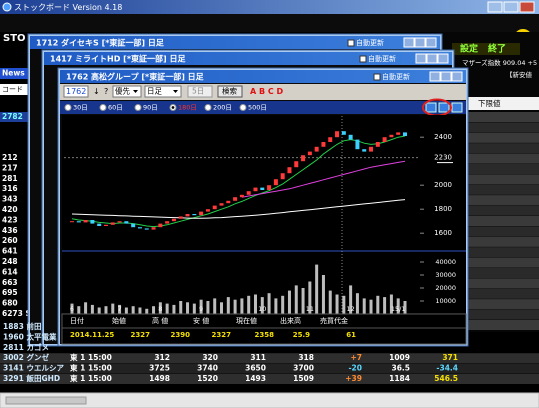  Describe the element at coordinates (398, 309) in the screenshot. I see `x-tick-label: 15/1` at that location.